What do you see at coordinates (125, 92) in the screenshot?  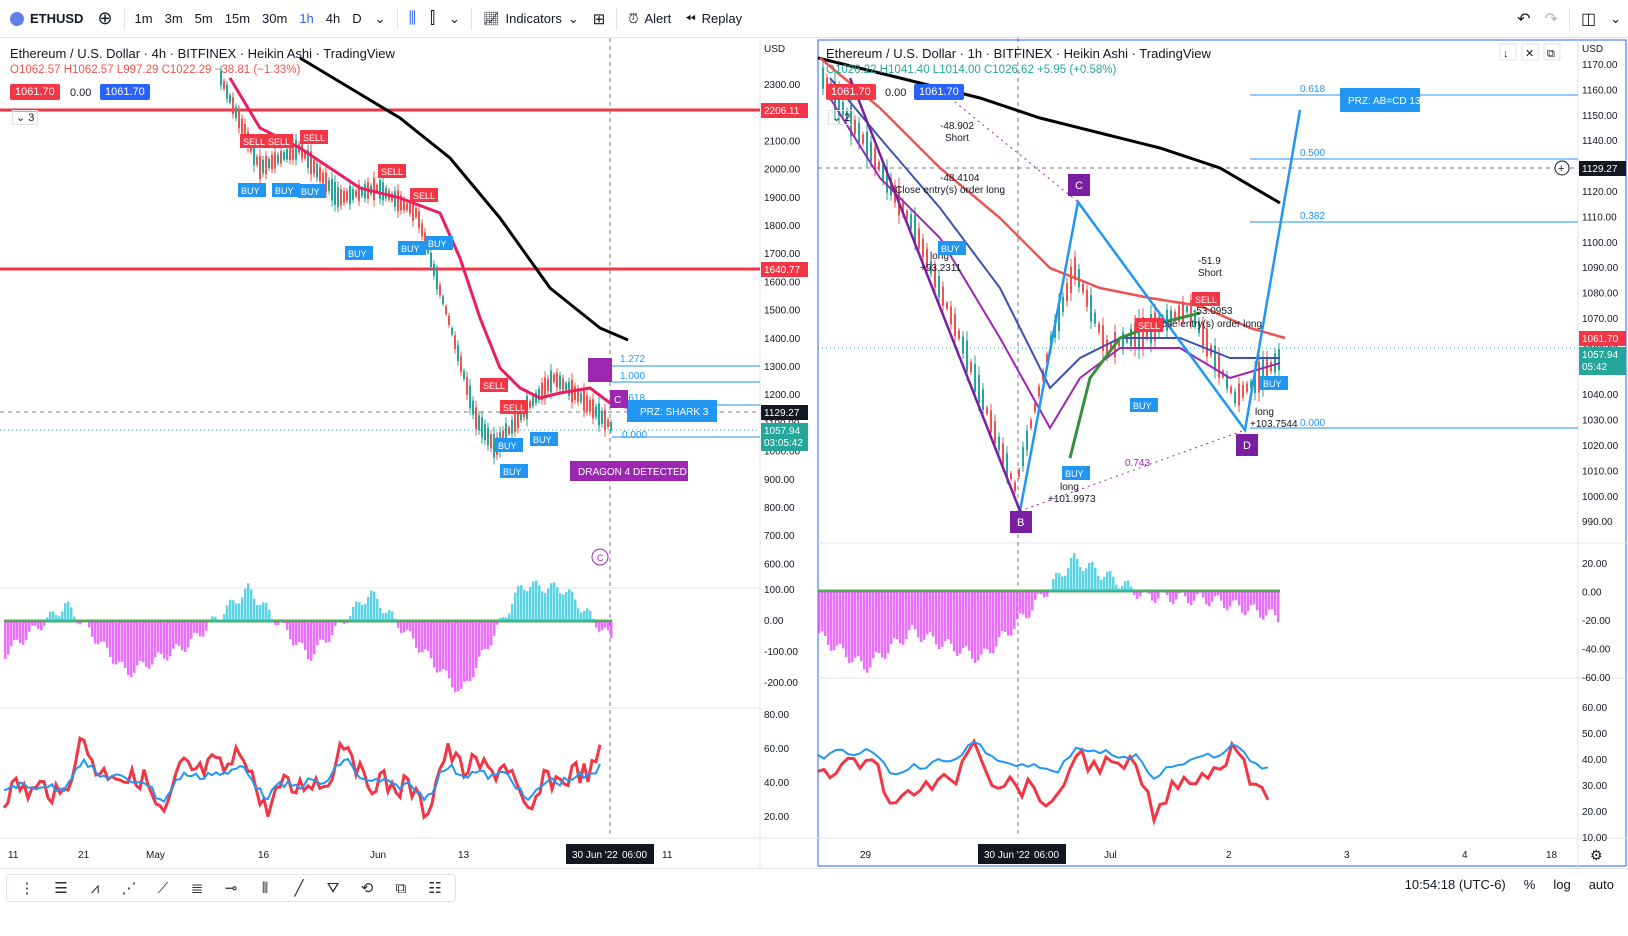 I see `left-buy-button: 1061.70` at bounding box center [125, 92].